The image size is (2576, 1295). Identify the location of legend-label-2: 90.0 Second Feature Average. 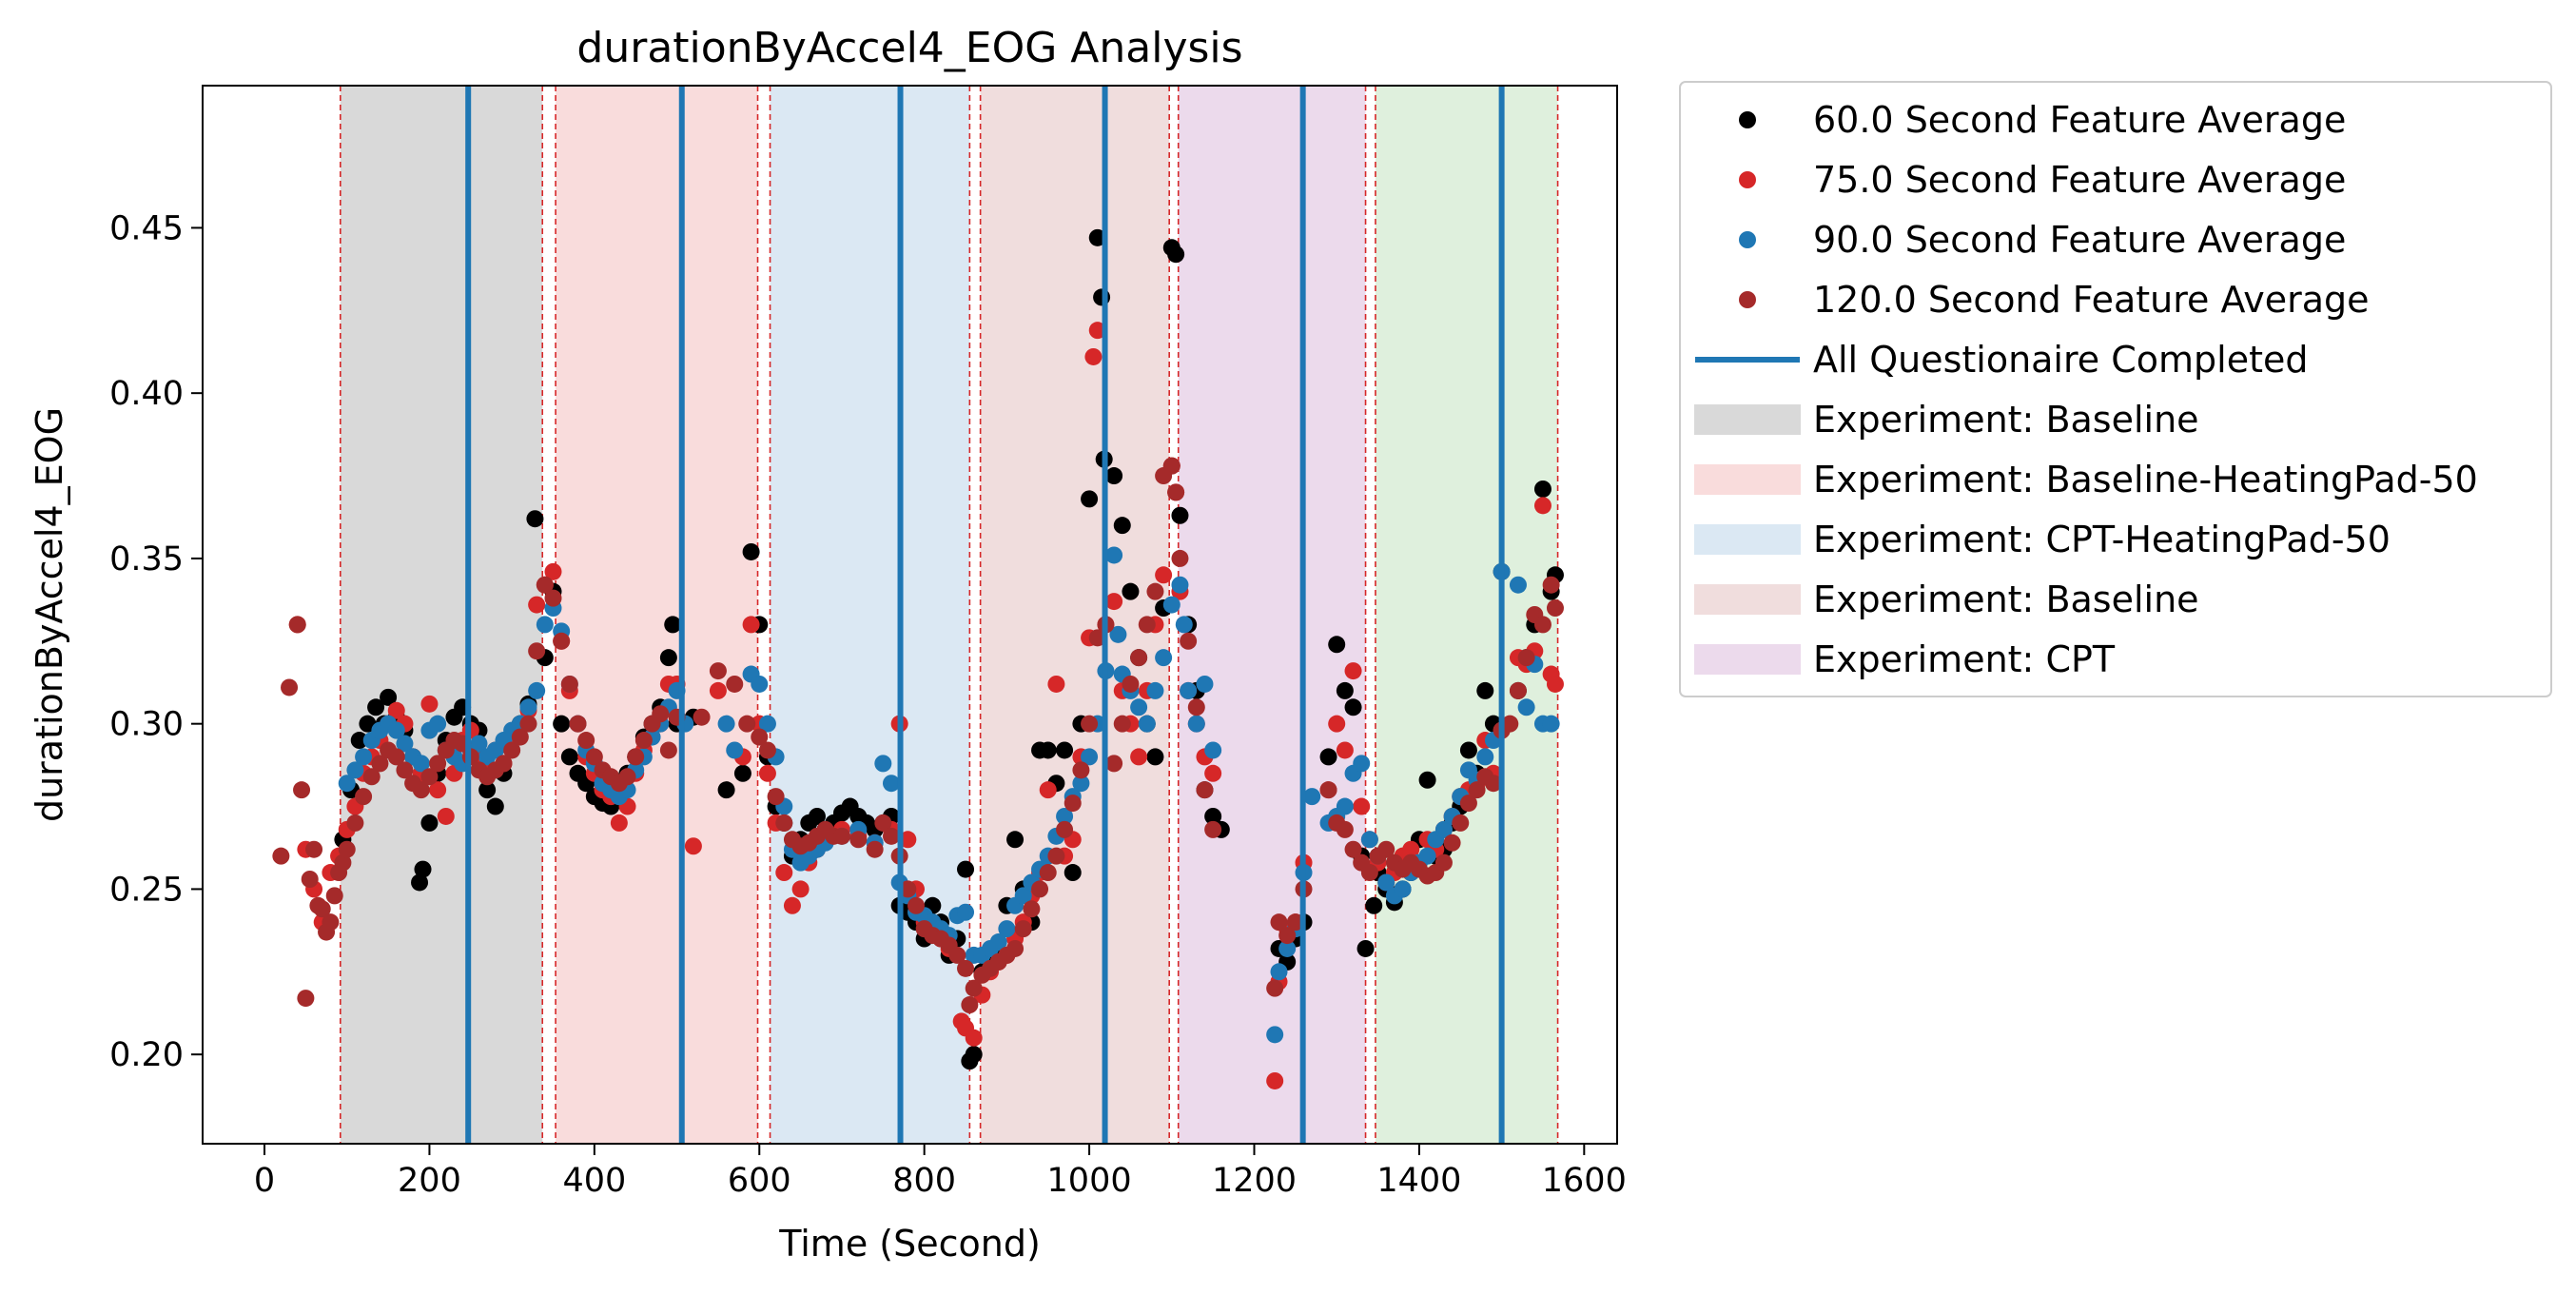
(2079, 240).